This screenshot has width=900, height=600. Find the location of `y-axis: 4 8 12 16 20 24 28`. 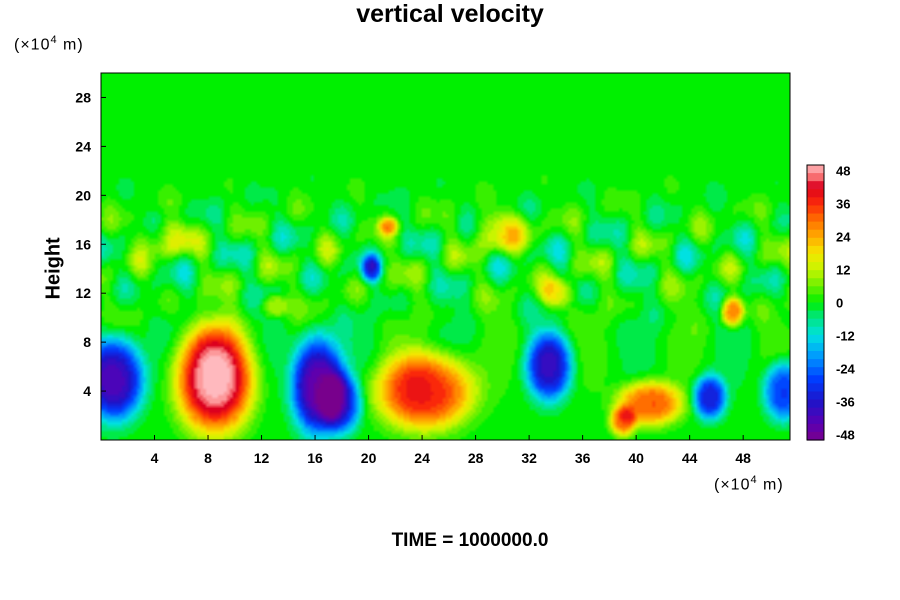

y-axis: 4 8 12 16 20 24 28 is located at coordinates (90, 244).